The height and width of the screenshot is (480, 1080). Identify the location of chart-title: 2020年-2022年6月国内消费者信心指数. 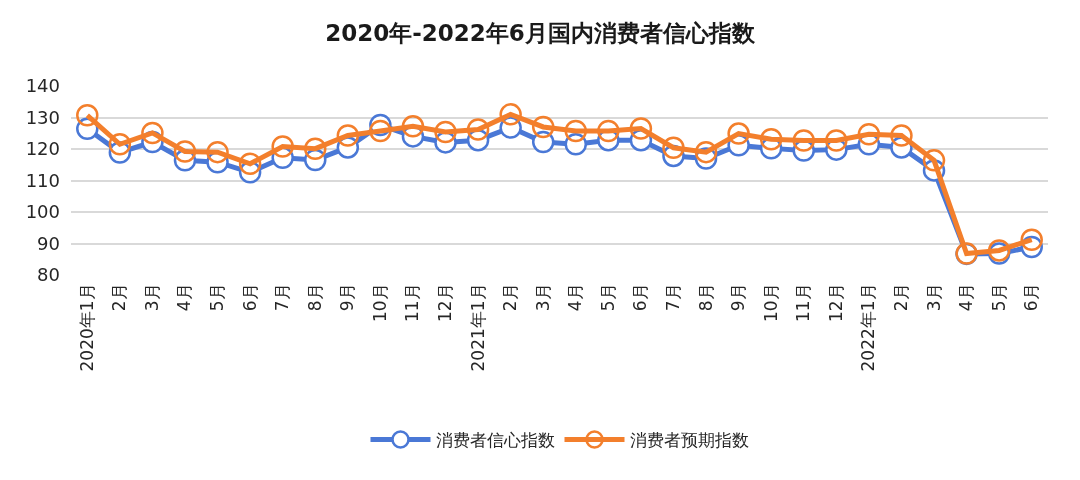
(540, 33).